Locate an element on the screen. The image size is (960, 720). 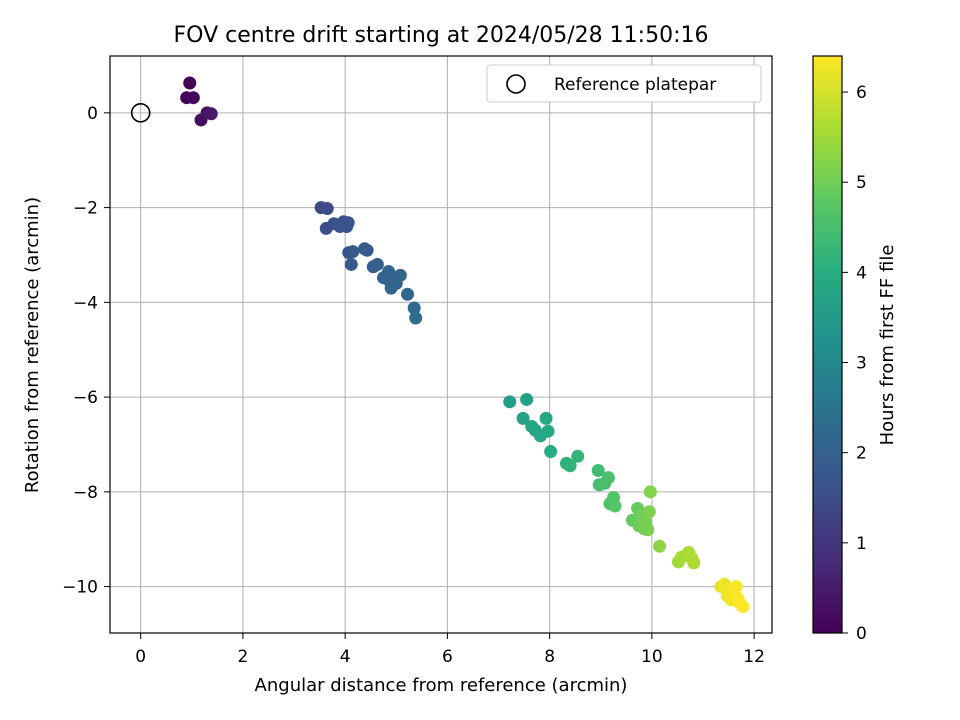
legend: Reference platepar is located at coordinates (624, 83).